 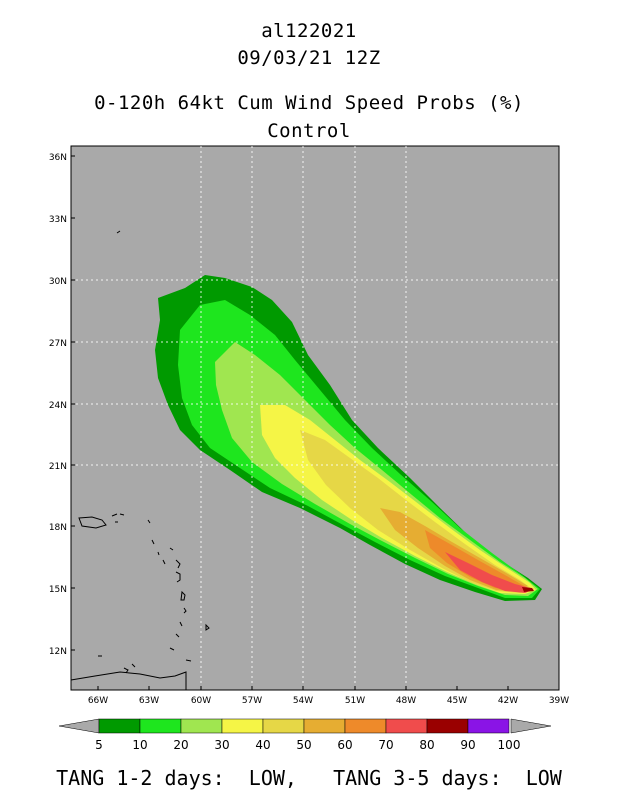 I want to click on lat-label: 18N, so click(x=58, y=528).